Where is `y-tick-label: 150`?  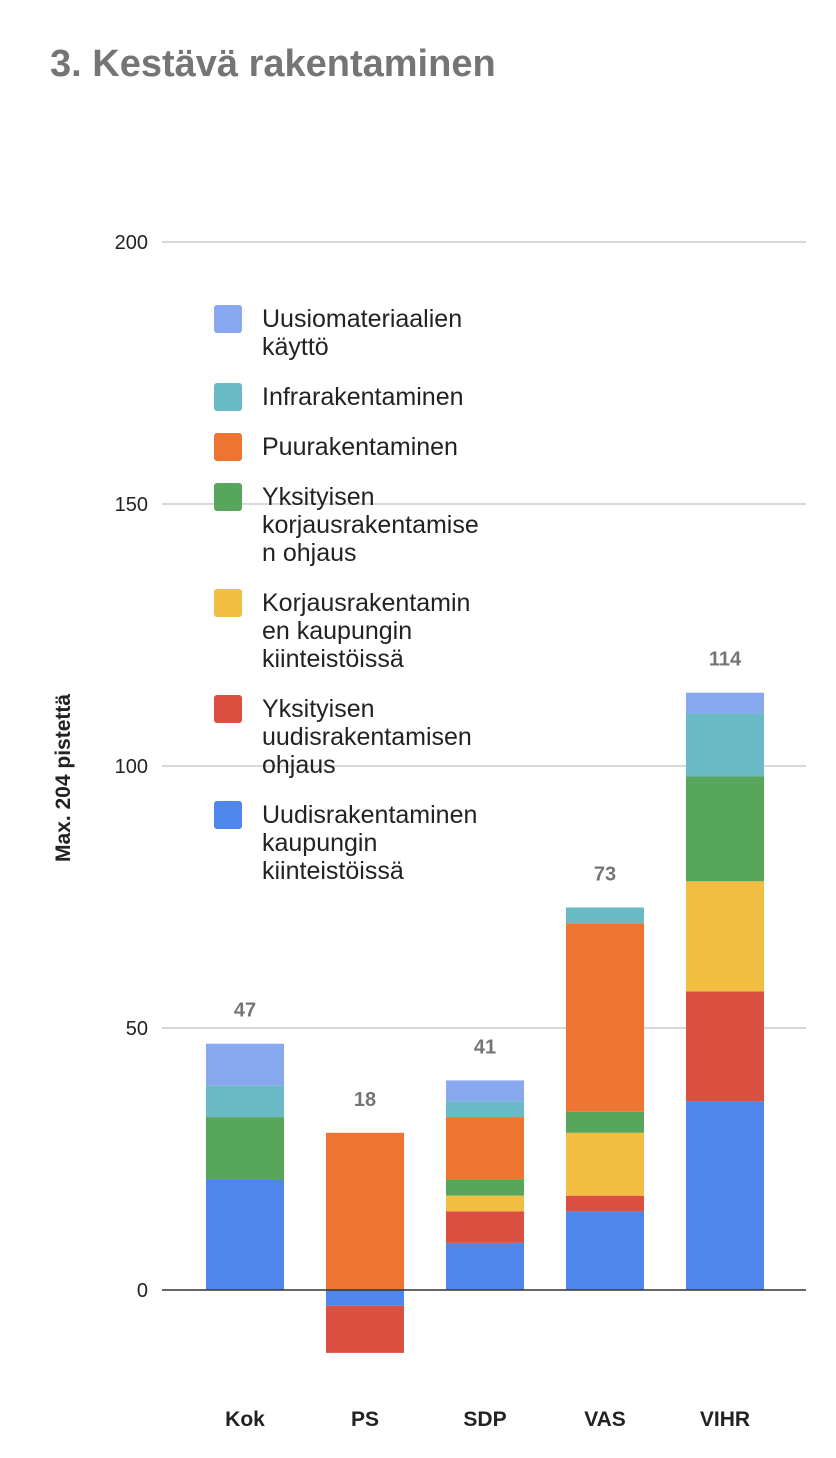
y-tick-label: 150 is located at coordinates (131, 505).